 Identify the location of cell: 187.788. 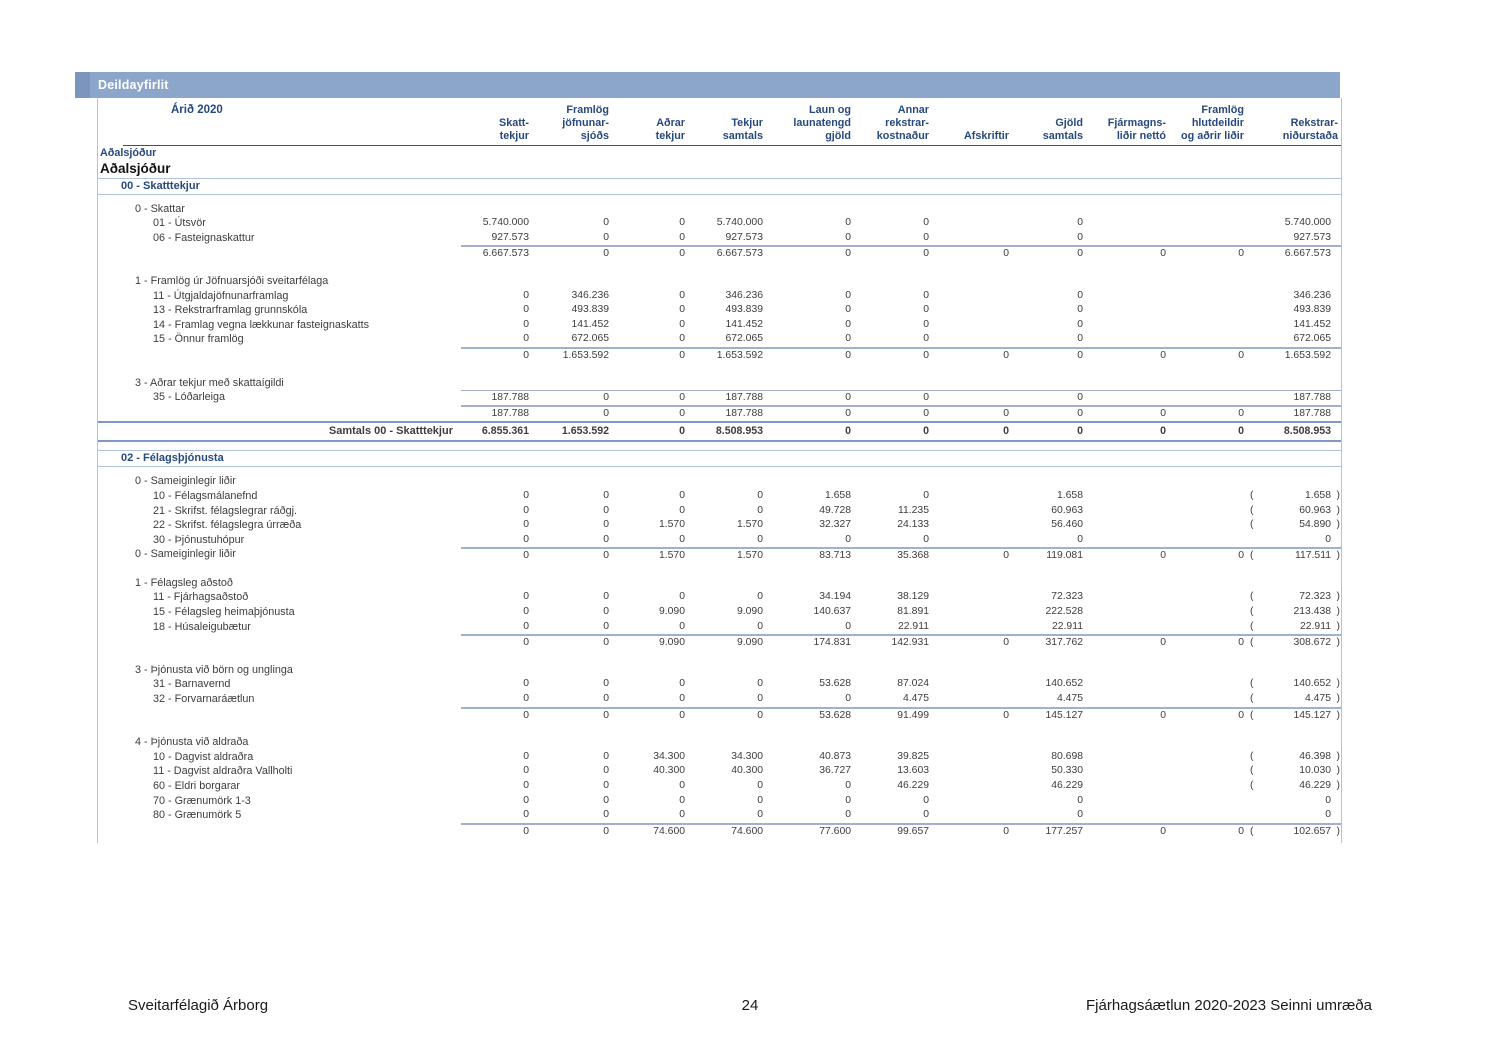
(1294, 414).